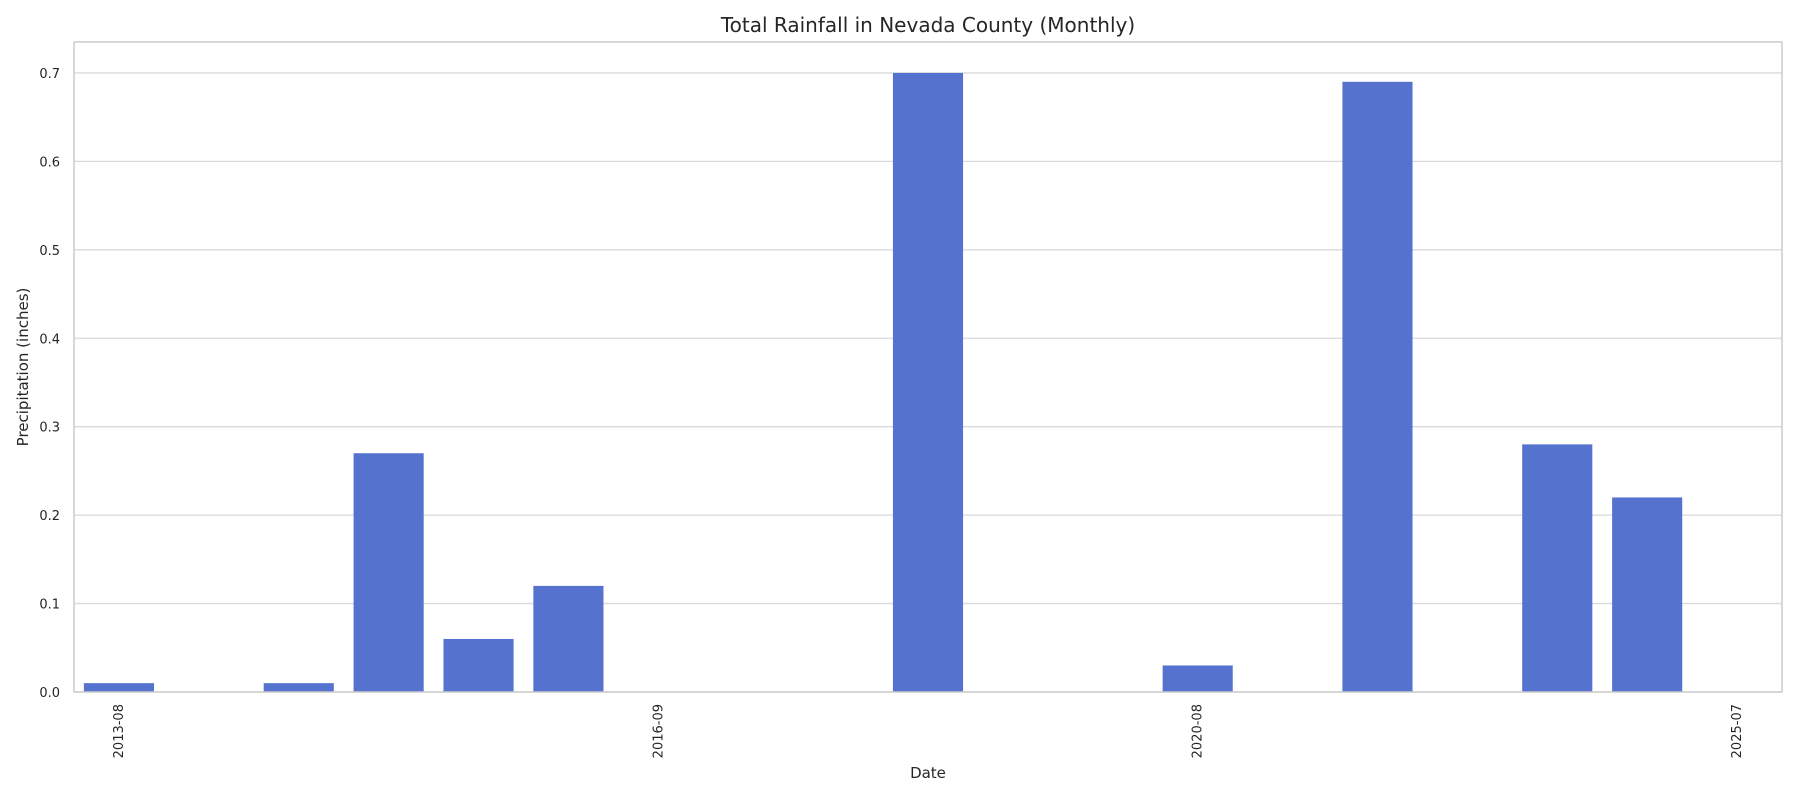  I want to click on y-tick-label: 0.4, so click(49, 339).